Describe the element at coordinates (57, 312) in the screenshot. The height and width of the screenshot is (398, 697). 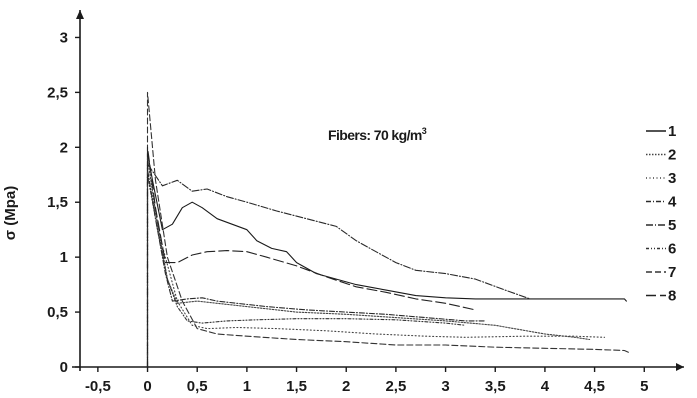
I see `y-tick-label: 0,5` at that location.